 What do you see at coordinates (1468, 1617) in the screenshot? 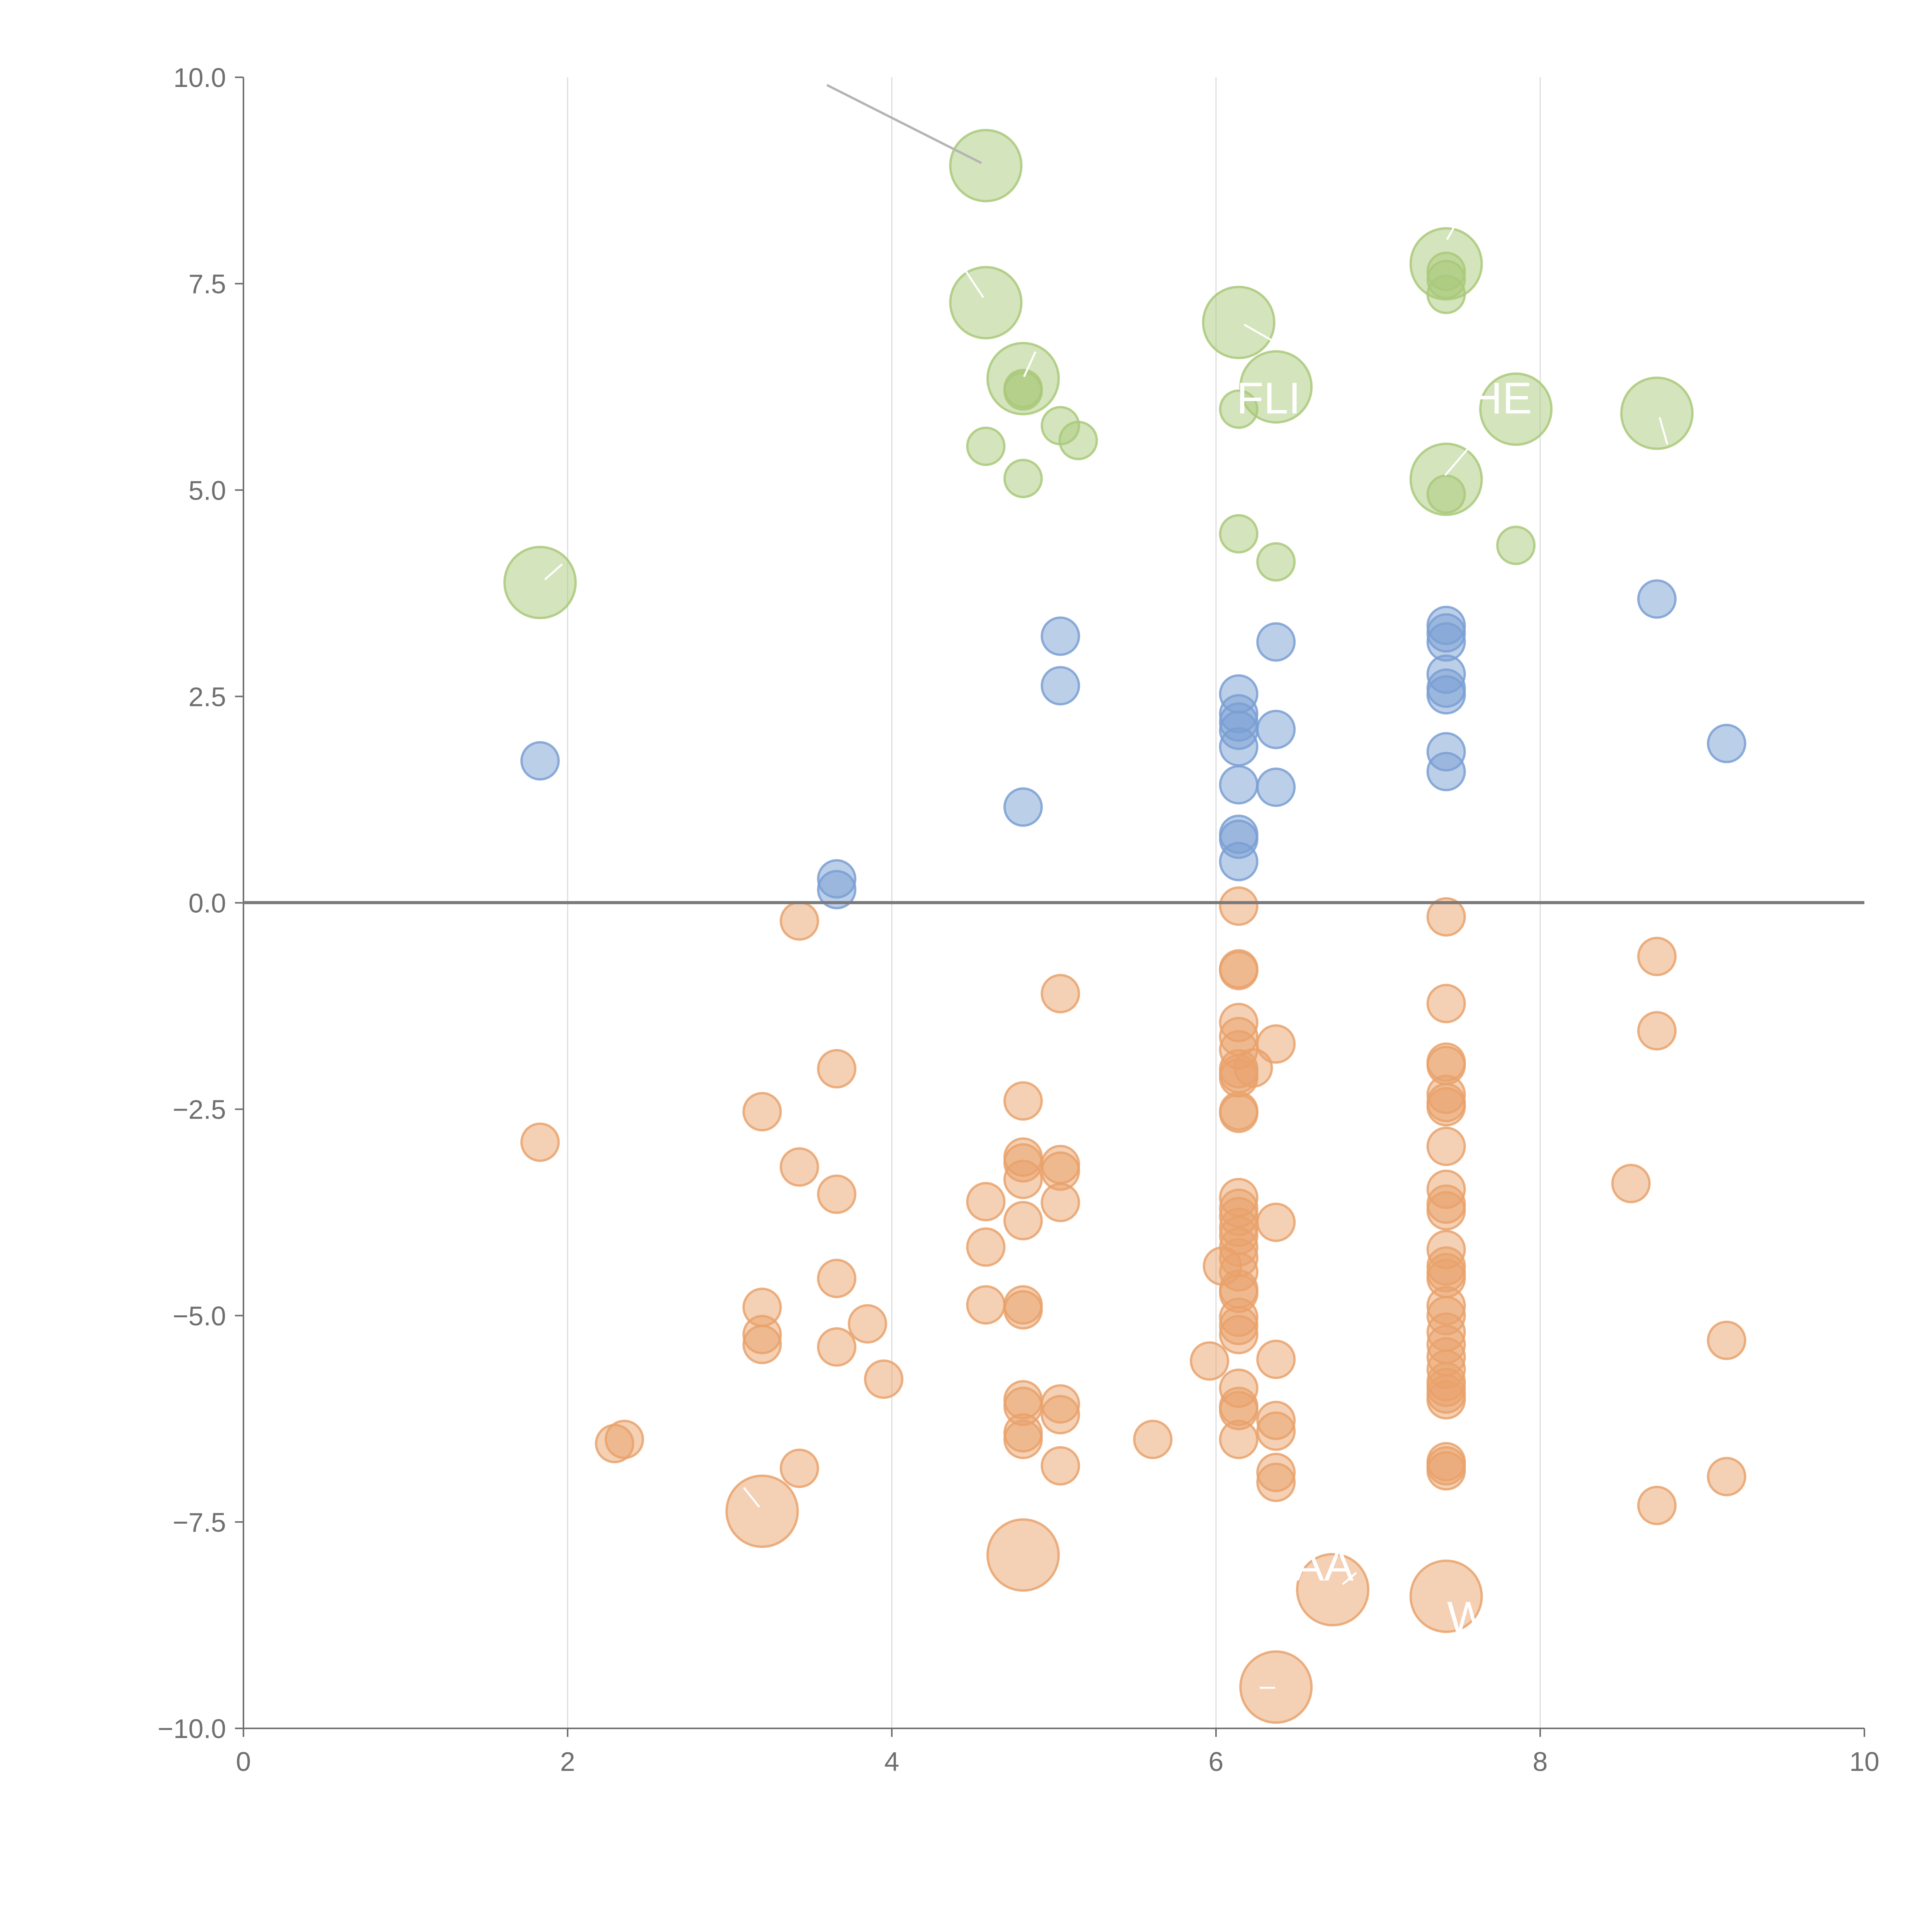
I see `point-label: W` at bounding box center [1468, 1617].